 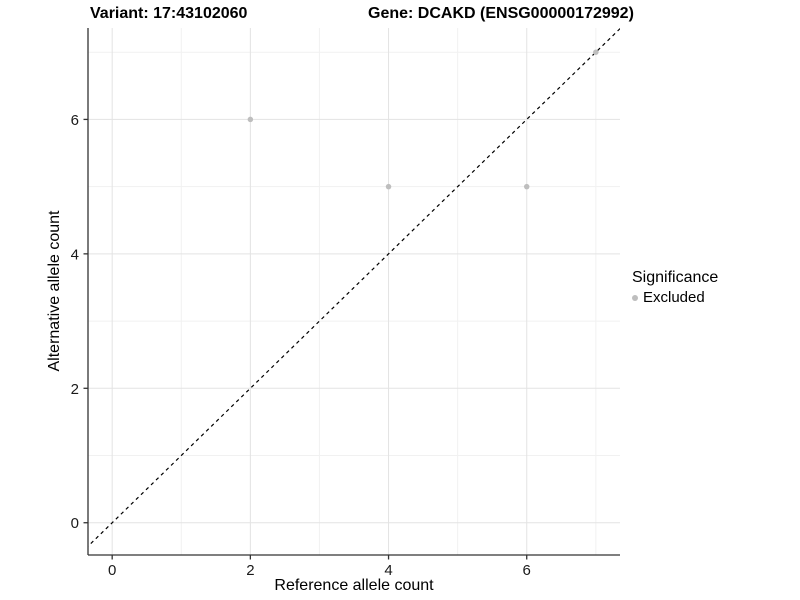 I want to click on y-tick-label: 2, so click(x=75, y=389).